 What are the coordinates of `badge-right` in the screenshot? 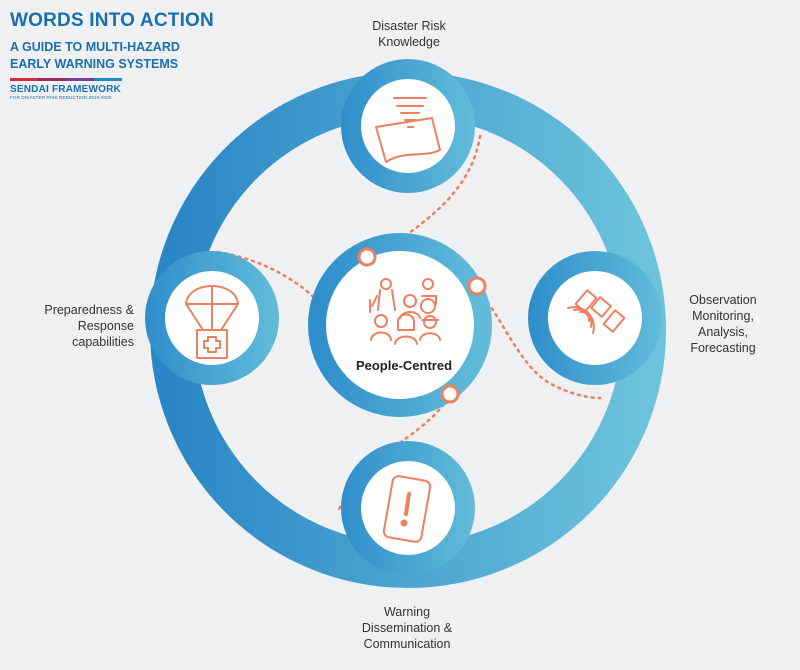 It's located at (595, 318).